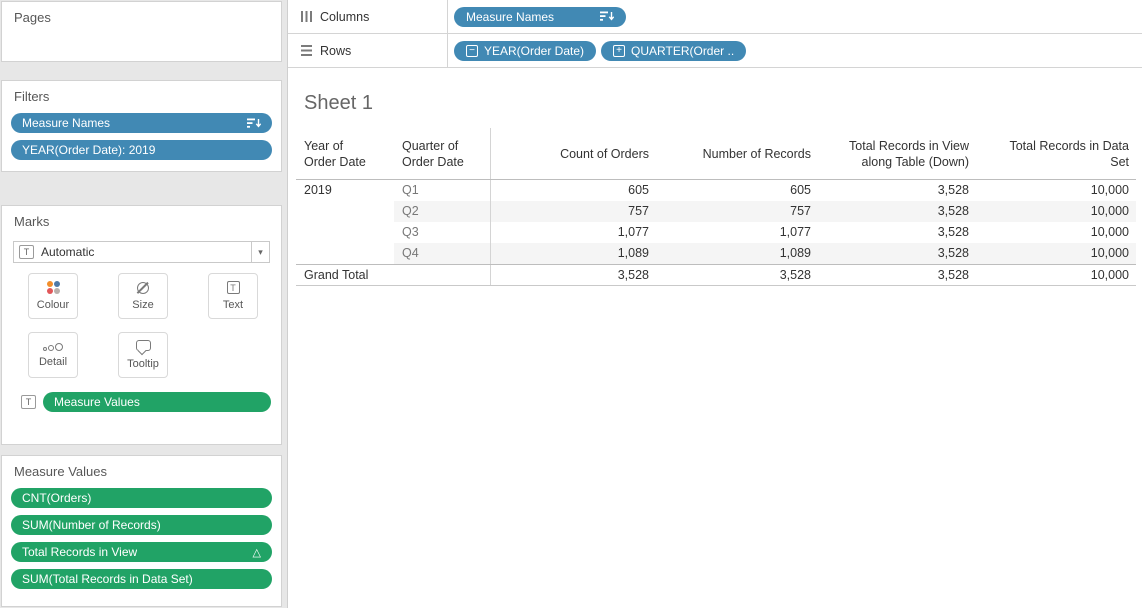 The height and width of the screenshot is (608, 1142). I want to click on mv-pill-label: SUM(Number of Records), so click(91, 525).